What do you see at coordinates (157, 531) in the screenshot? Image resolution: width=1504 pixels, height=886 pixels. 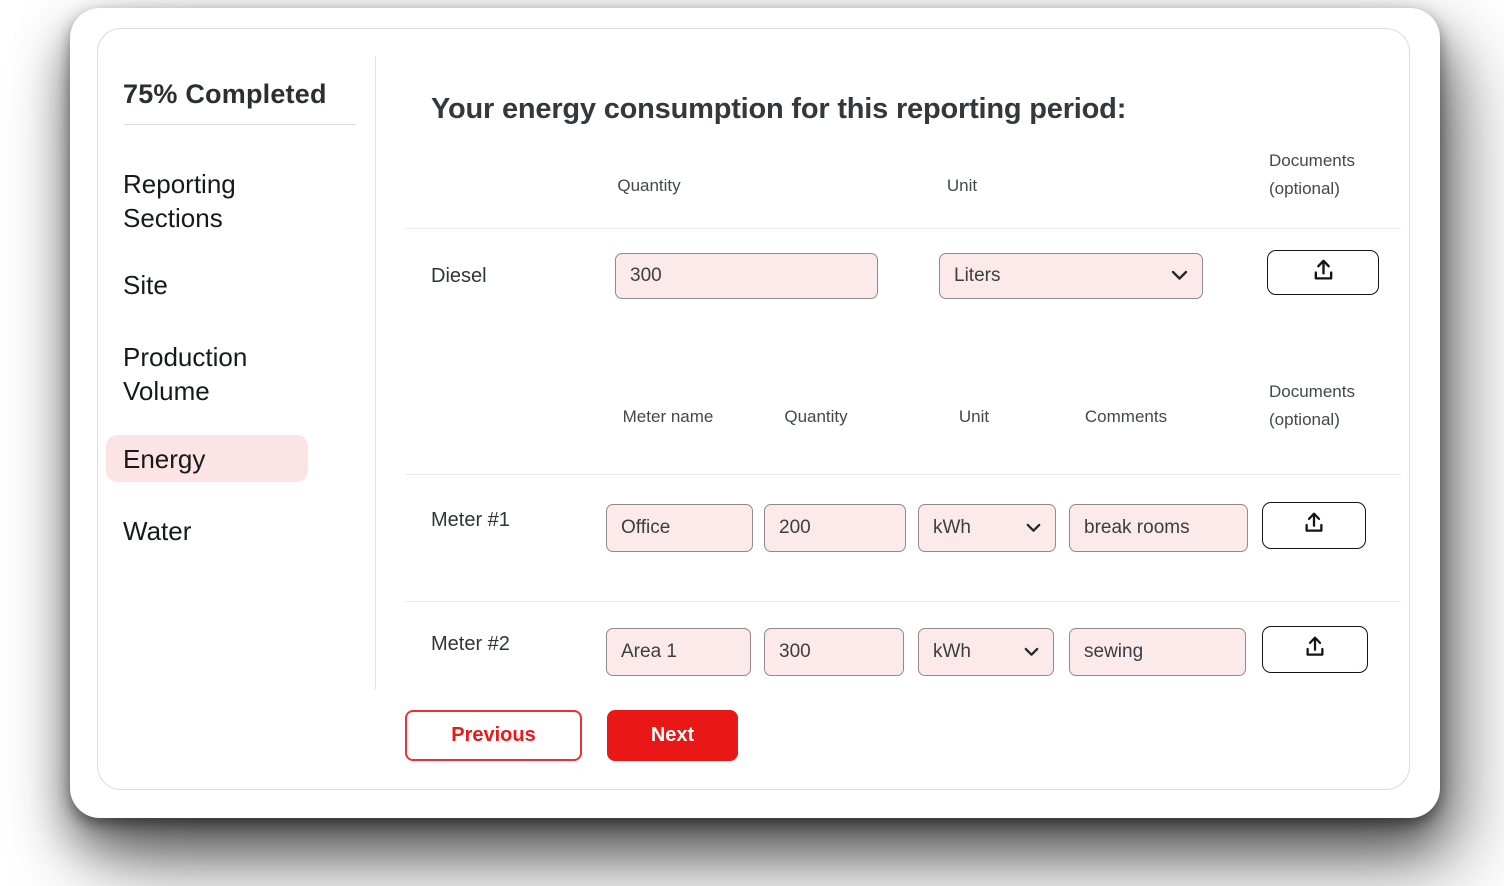 I see `sidebar-item-water: Water` at bounding box center [157, 531].